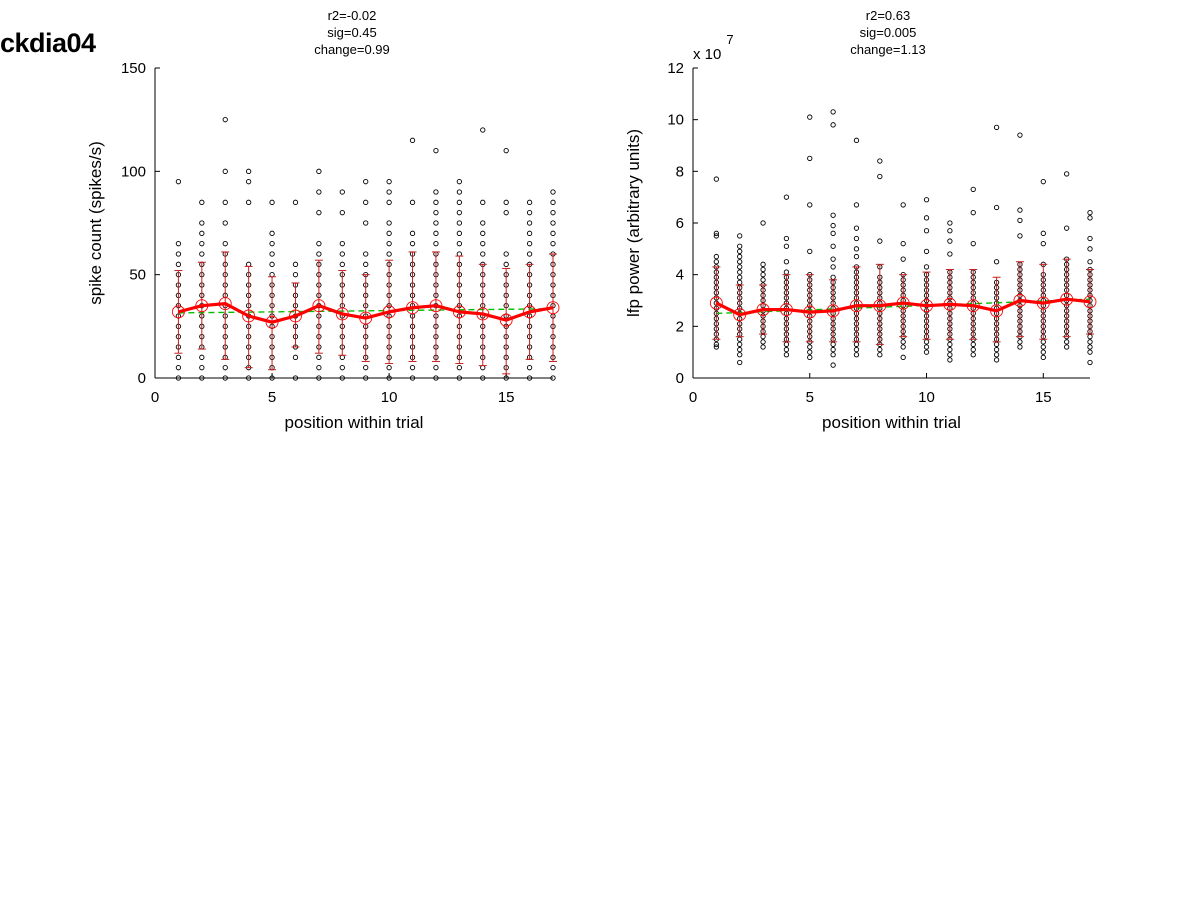 The image size is (1200, 901). I want to click on x-axis-label: position within trial, so click(354, 422).